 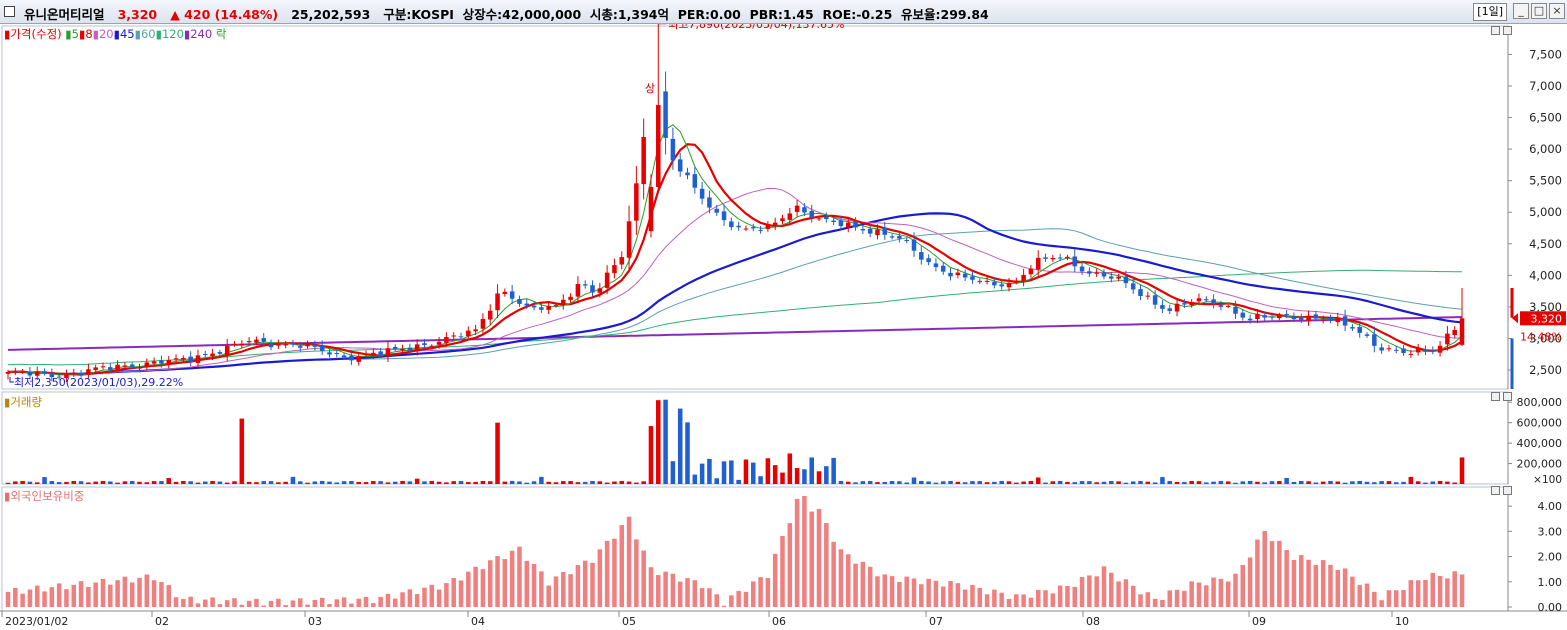 I want to click on market-type: 구분:KOSPI, so click(x=418, y=14).